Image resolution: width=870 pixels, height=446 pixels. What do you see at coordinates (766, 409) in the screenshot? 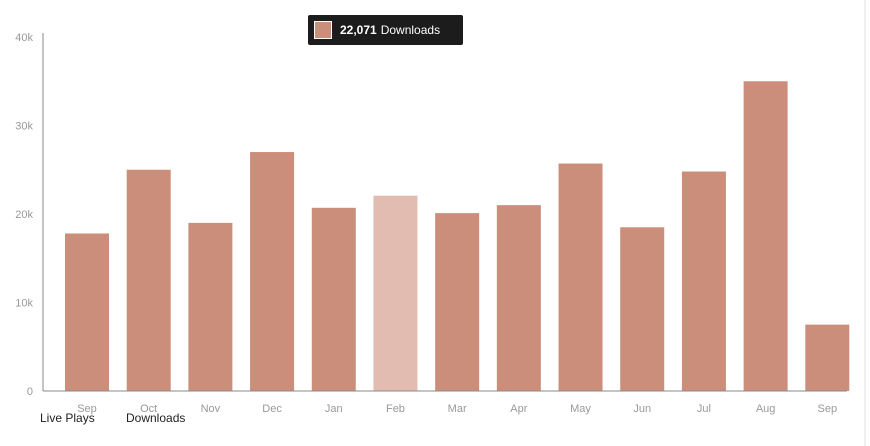
I see `x-tick-label: Aug` at bounding box center [766, 409].